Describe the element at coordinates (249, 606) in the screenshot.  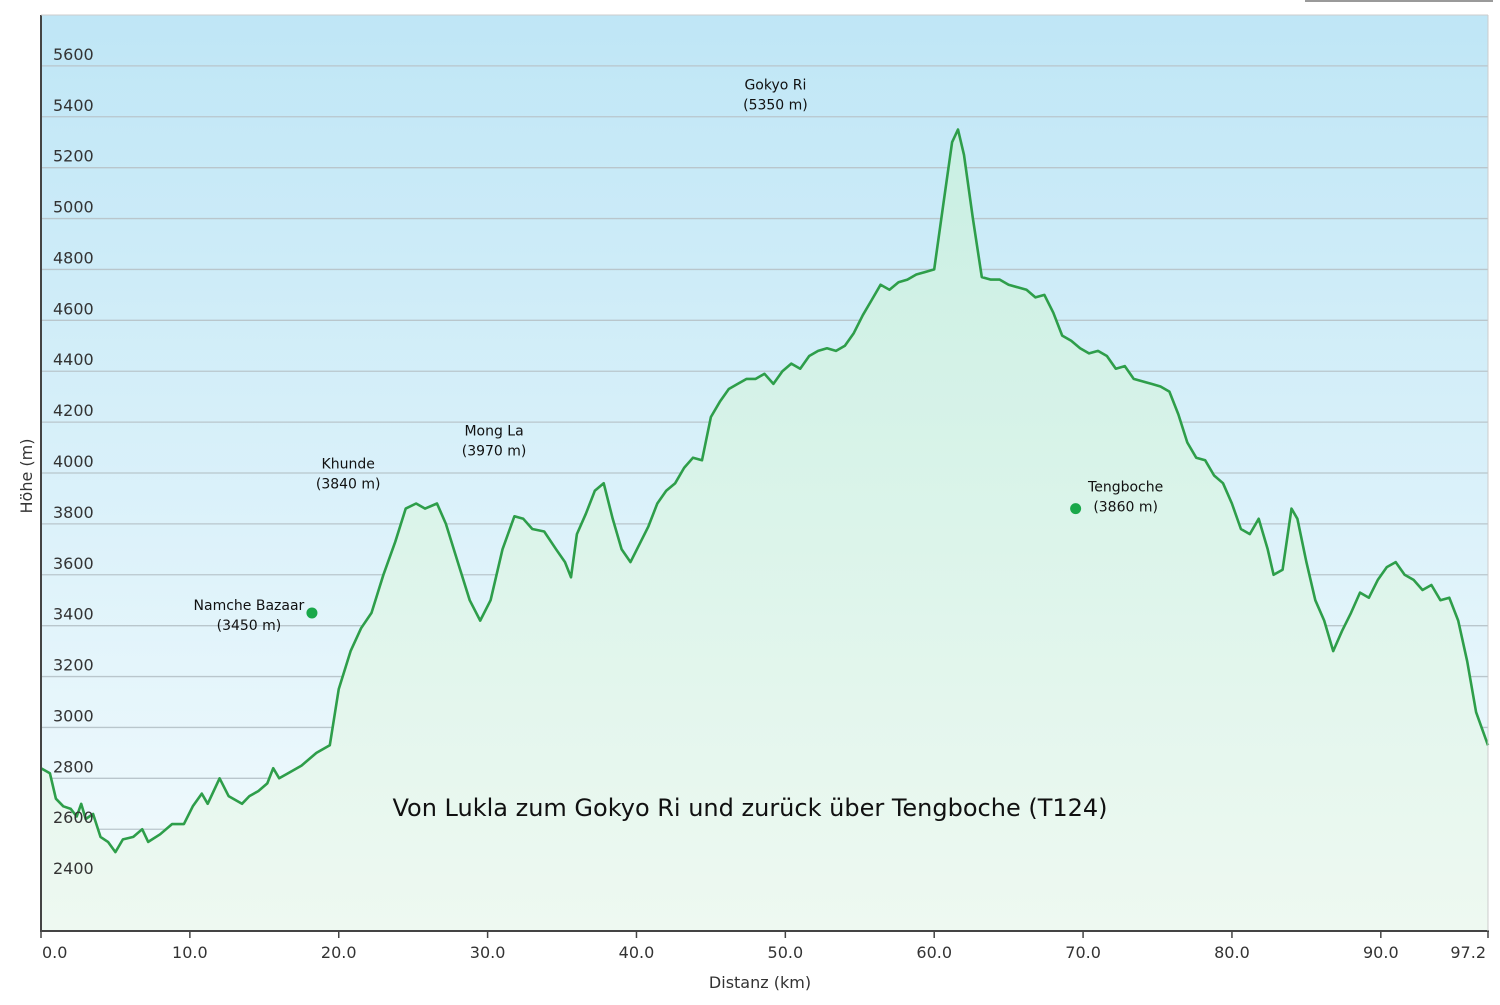
I see `waypoint-label-namche-bazaar: Namche Bazaar` at that location.